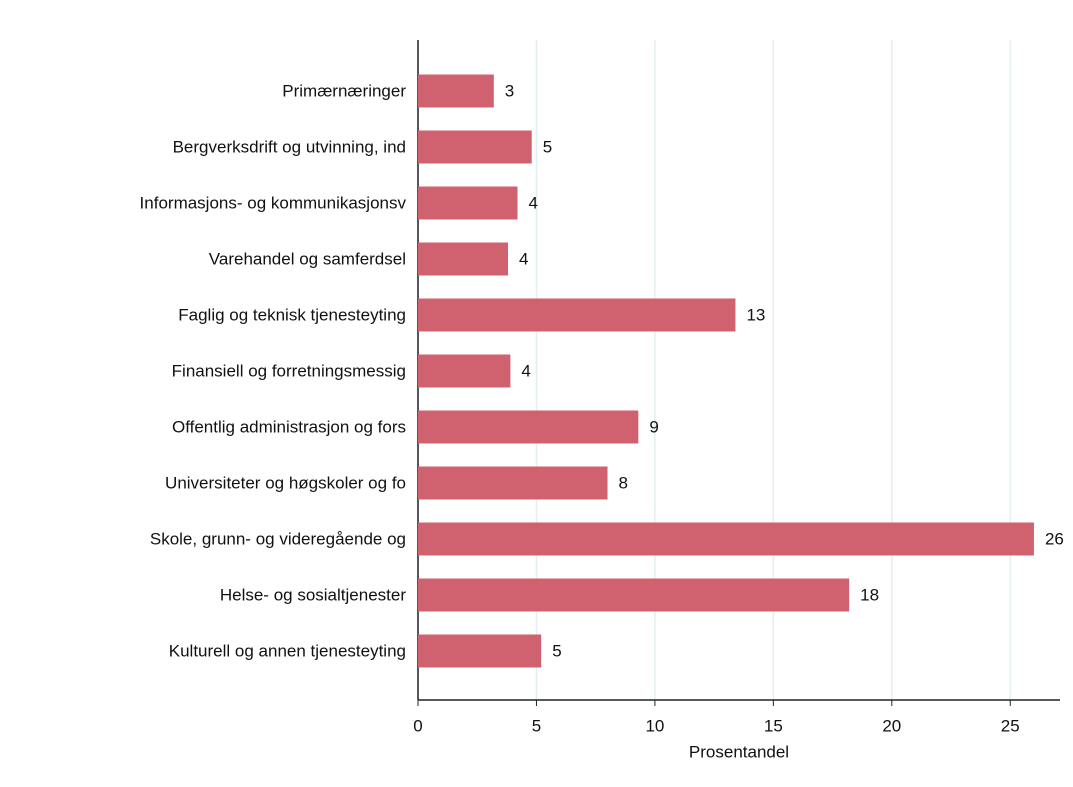 The image size is (1073, 787). Describe the element at coordinates (289, 426) in the screenshot. I see `y-tick-label: Offentlig administrasjon og fors` at that location.